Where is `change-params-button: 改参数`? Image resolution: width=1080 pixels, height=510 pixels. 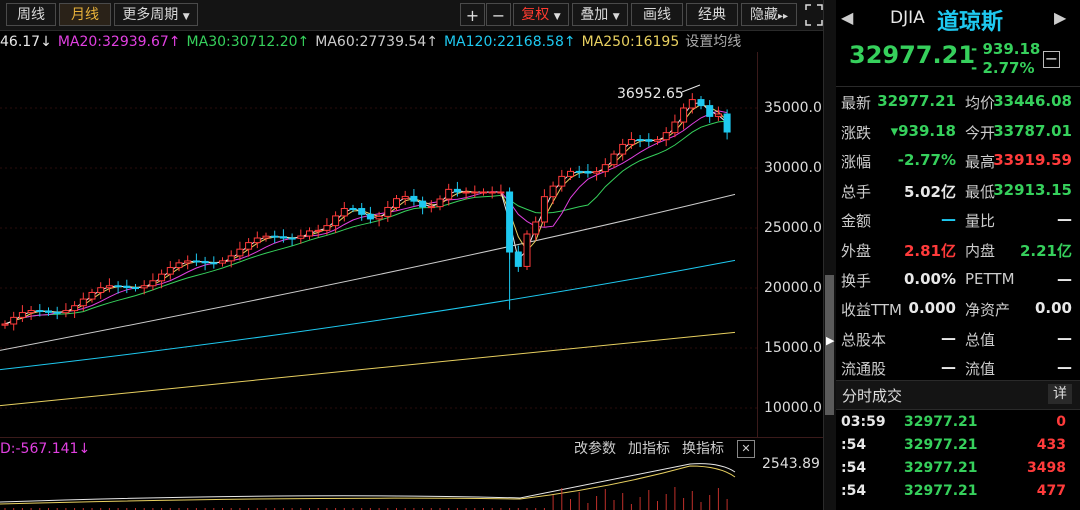 change-params-button: 改参数 is located at coordinates (595, 449).